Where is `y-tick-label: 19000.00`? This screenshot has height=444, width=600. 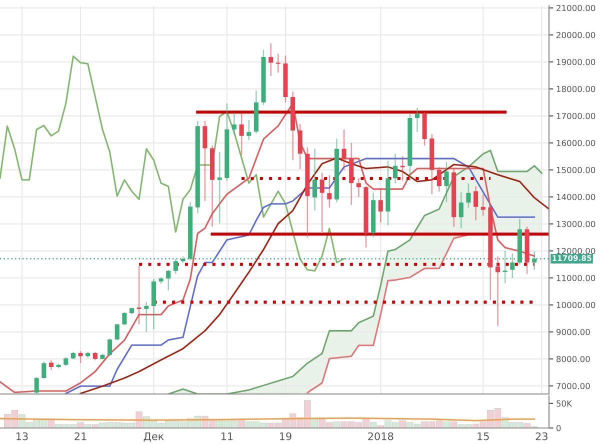 y-tick-label: 19000.00 is located at coordinates (576, 62).